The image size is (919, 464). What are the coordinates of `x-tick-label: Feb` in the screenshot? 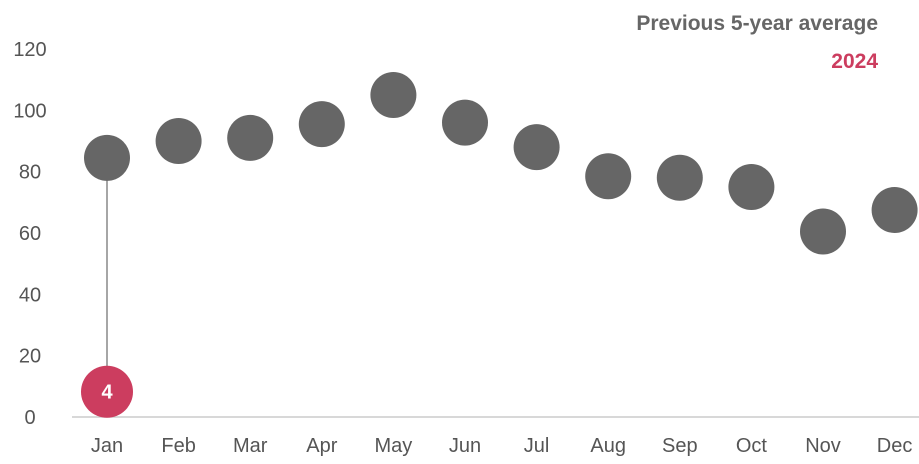 It's located at (178, 446).